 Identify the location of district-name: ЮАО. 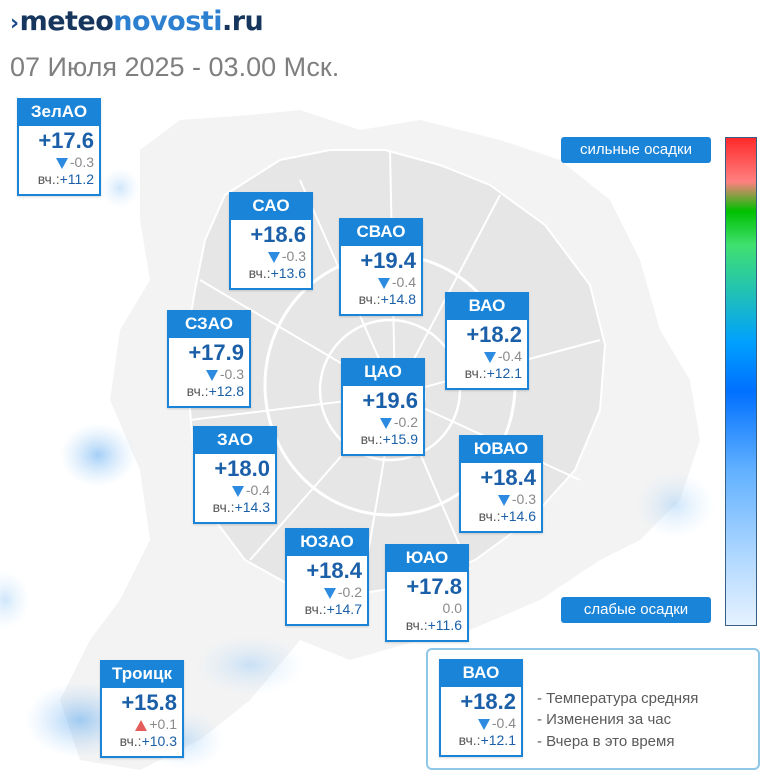
(427, 558).